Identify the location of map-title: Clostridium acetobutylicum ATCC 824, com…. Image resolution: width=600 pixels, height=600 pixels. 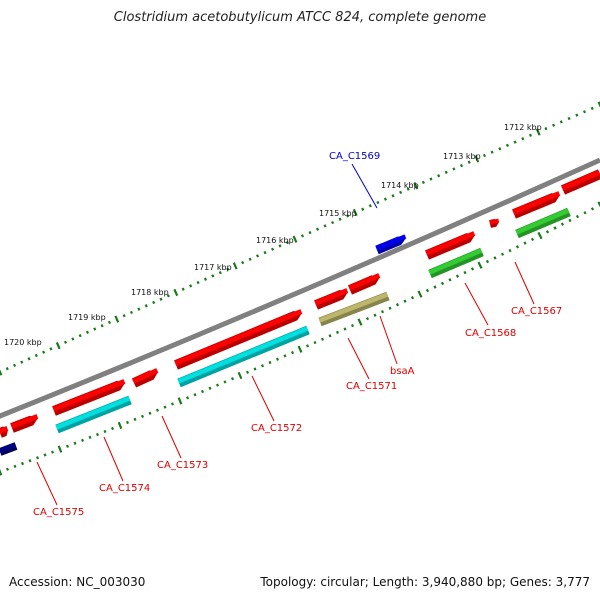
(300, 17).